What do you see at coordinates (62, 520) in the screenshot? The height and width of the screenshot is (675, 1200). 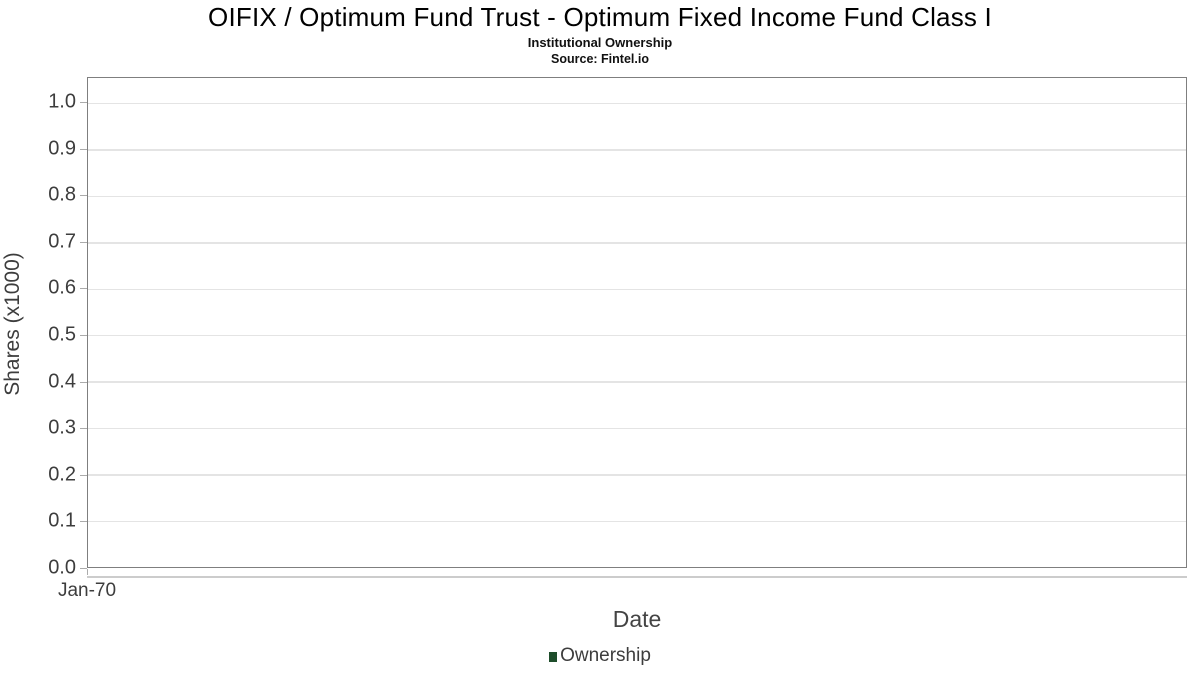 I see `y-tick-label: 0.1` at bounding box center [62, 520].